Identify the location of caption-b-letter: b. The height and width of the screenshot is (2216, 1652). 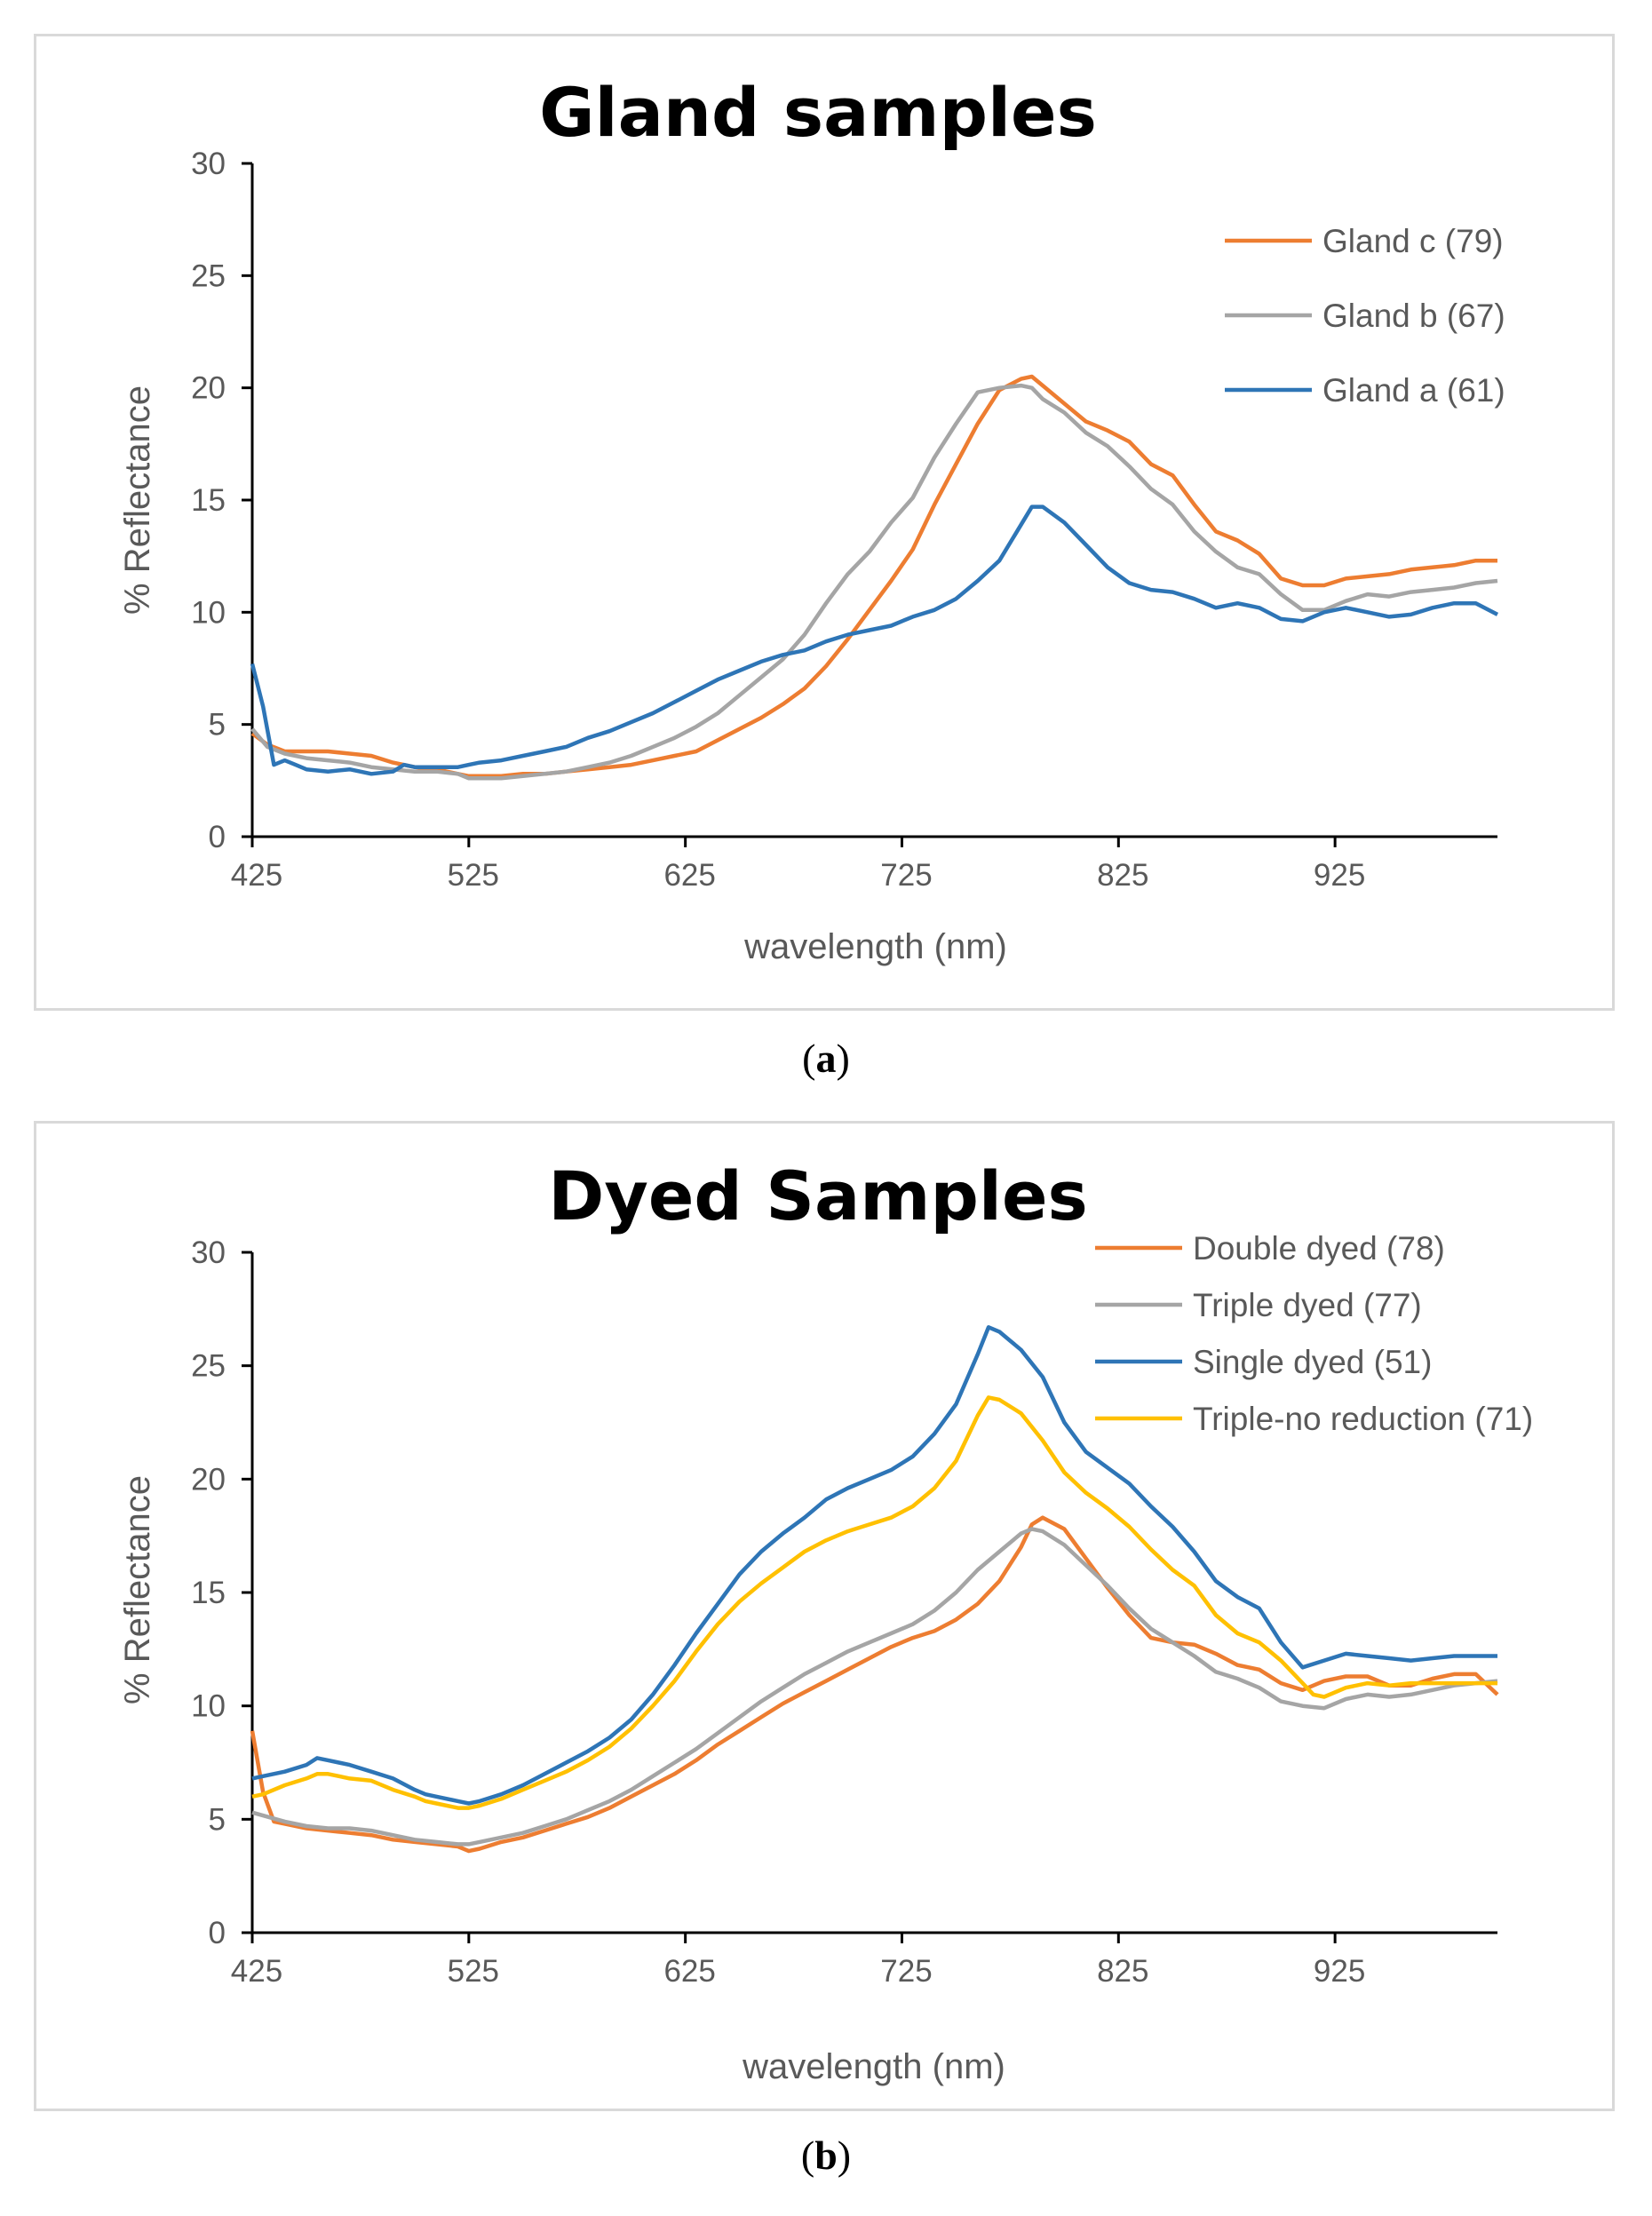
(826, 2155).